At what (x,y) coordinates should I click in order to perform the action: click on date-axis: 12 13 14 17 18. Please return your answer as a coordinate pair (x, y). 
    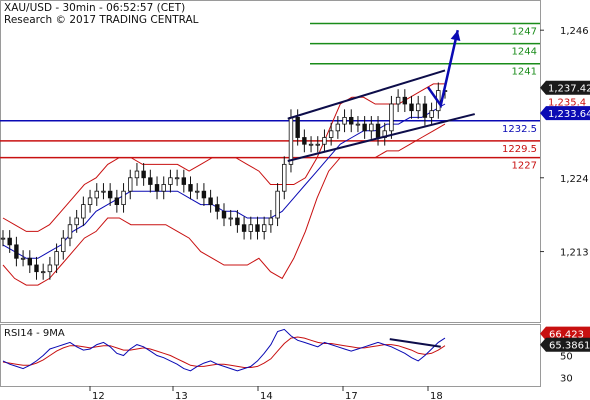
    Looking at the image, I should click on (270, 393).